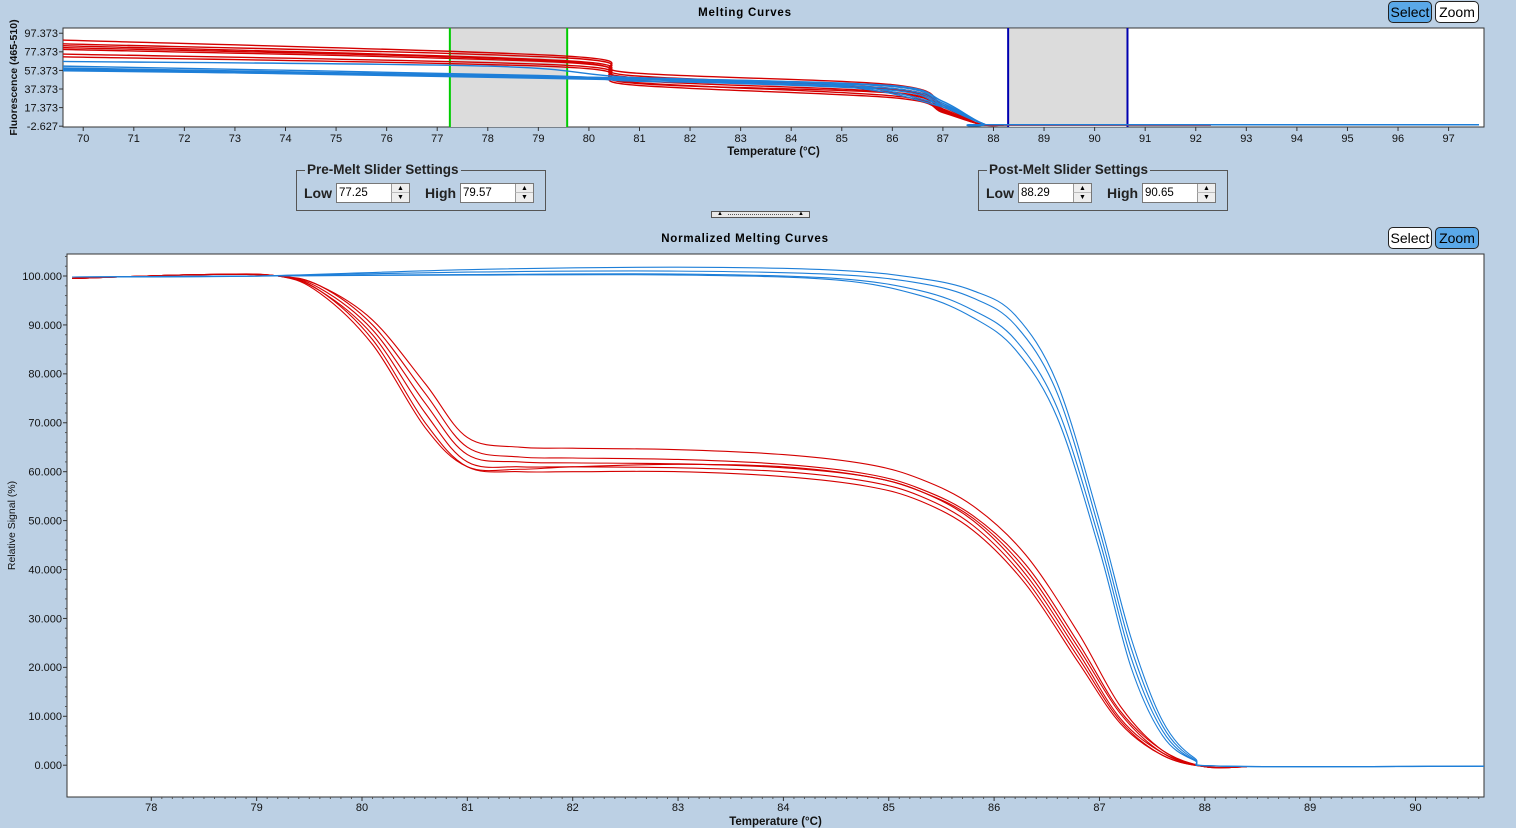 This screenshot has width=1516, height=828. I want to click on pre-melt-high-input, so click(488, 193).